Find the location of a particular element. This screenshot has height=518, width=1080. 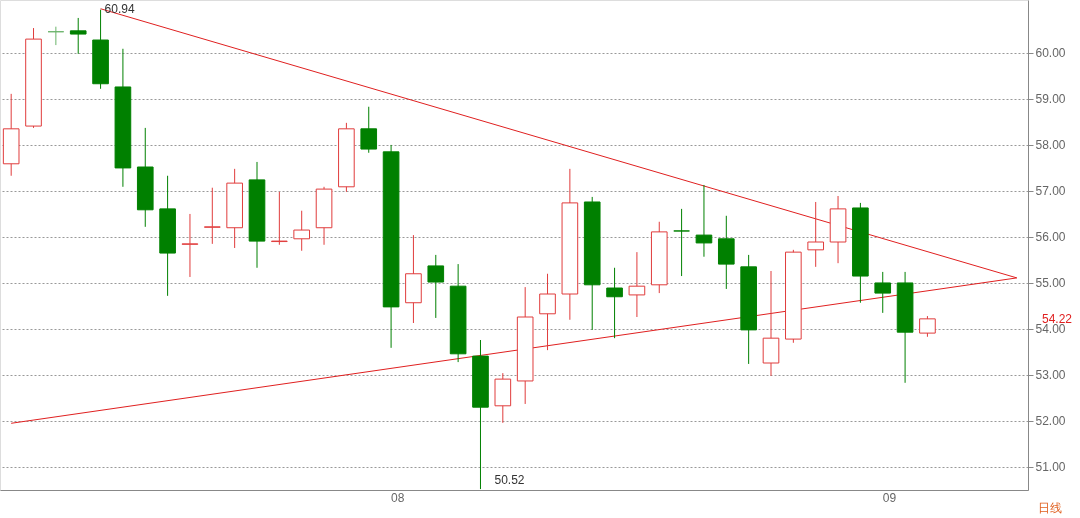

y-tick-label: 59.00 is located at coordinates (1050, 99).